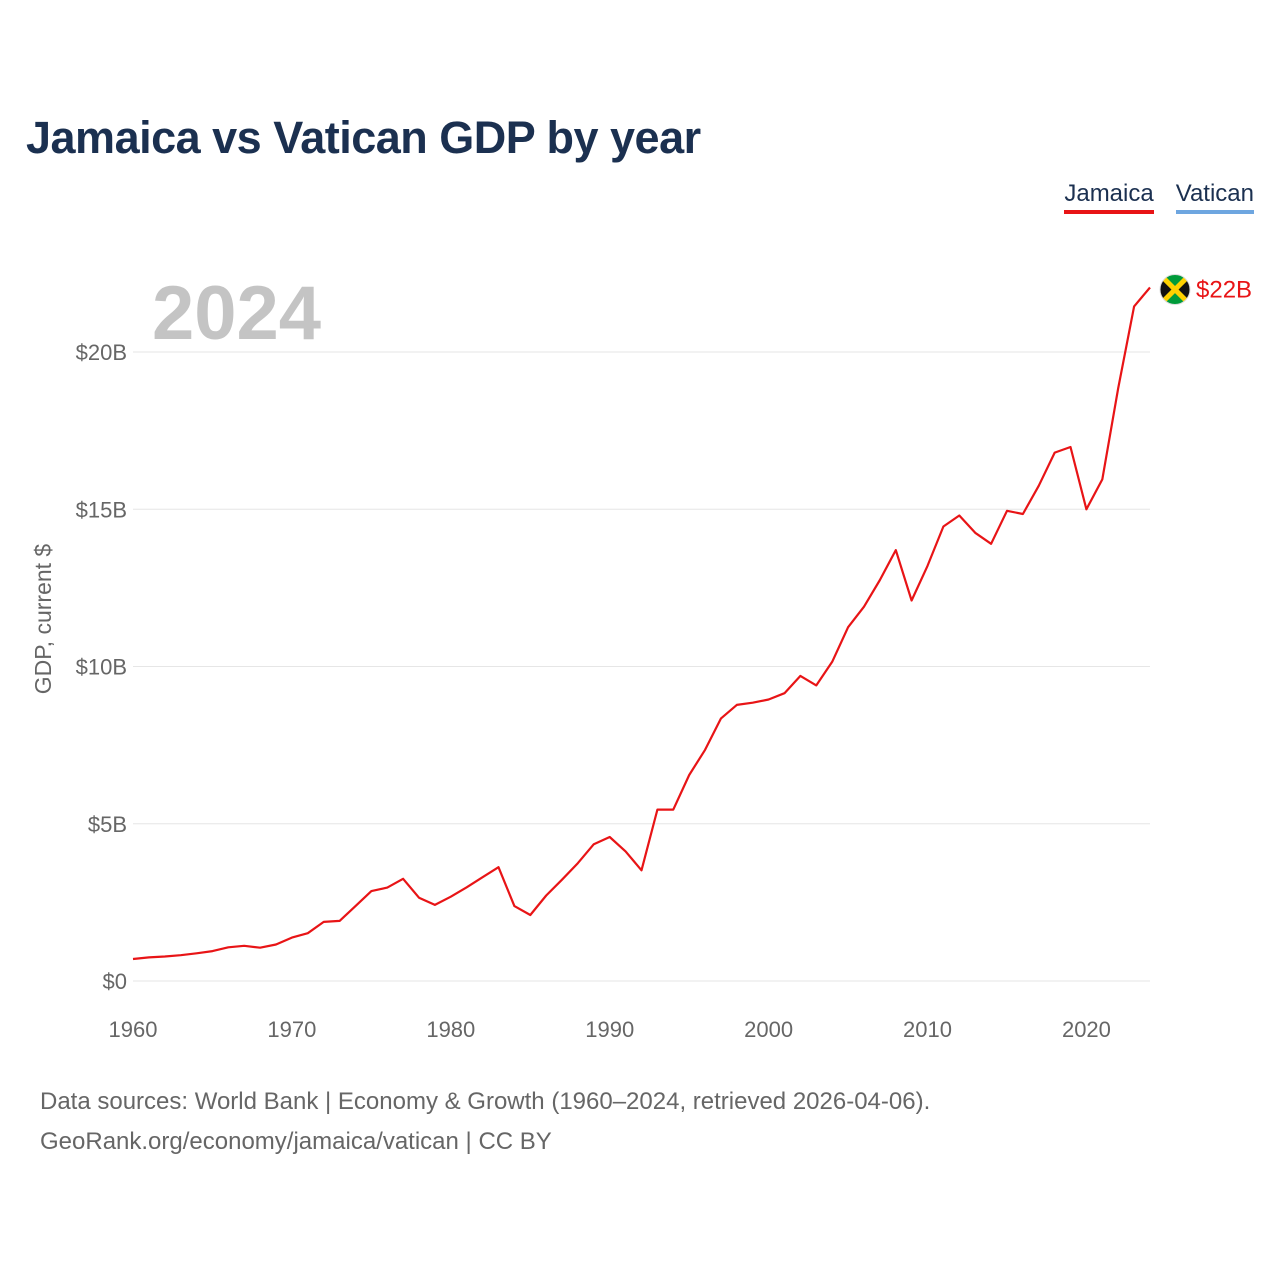 Image resolution: width=1280 pixels, height=1280 pixels. What do you see at coordinates (1214, 197) in the screenshot?
I see `legend-item-vatican: Vatican` at bounding box center [1214, 197].